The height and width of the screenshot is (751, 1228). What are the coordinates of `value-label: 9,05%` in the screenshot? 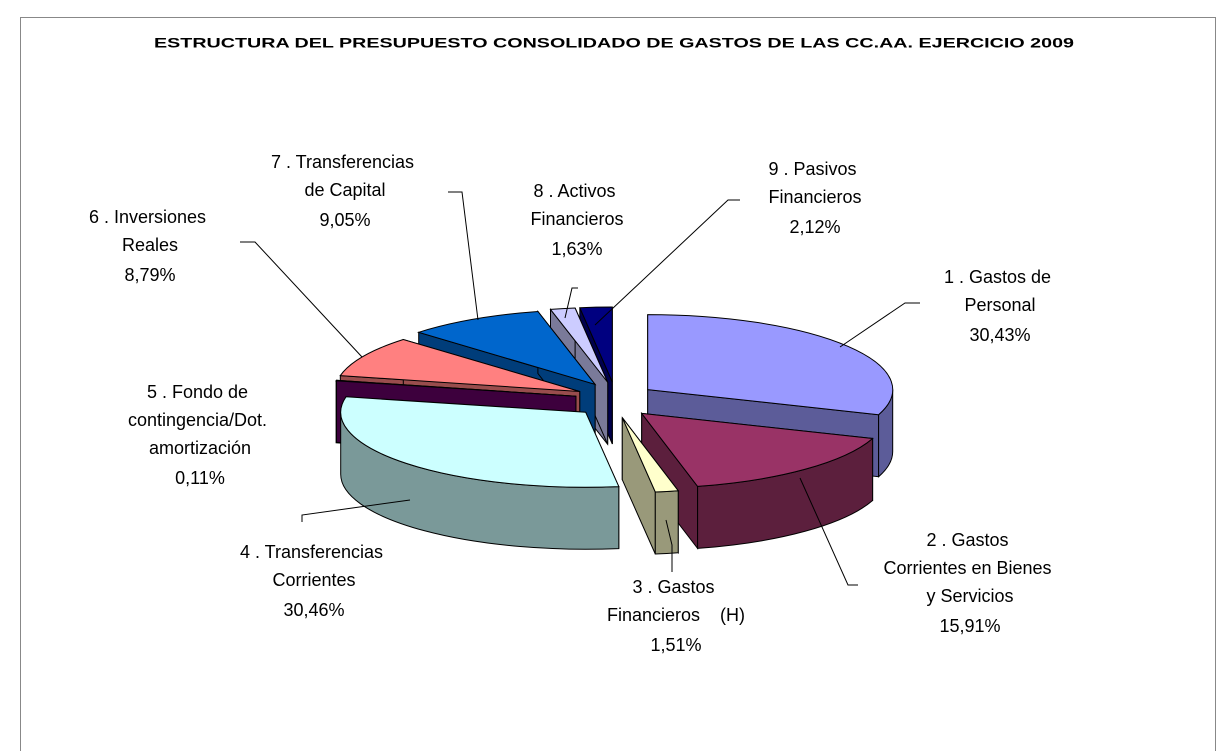 It's located at (344, 220).